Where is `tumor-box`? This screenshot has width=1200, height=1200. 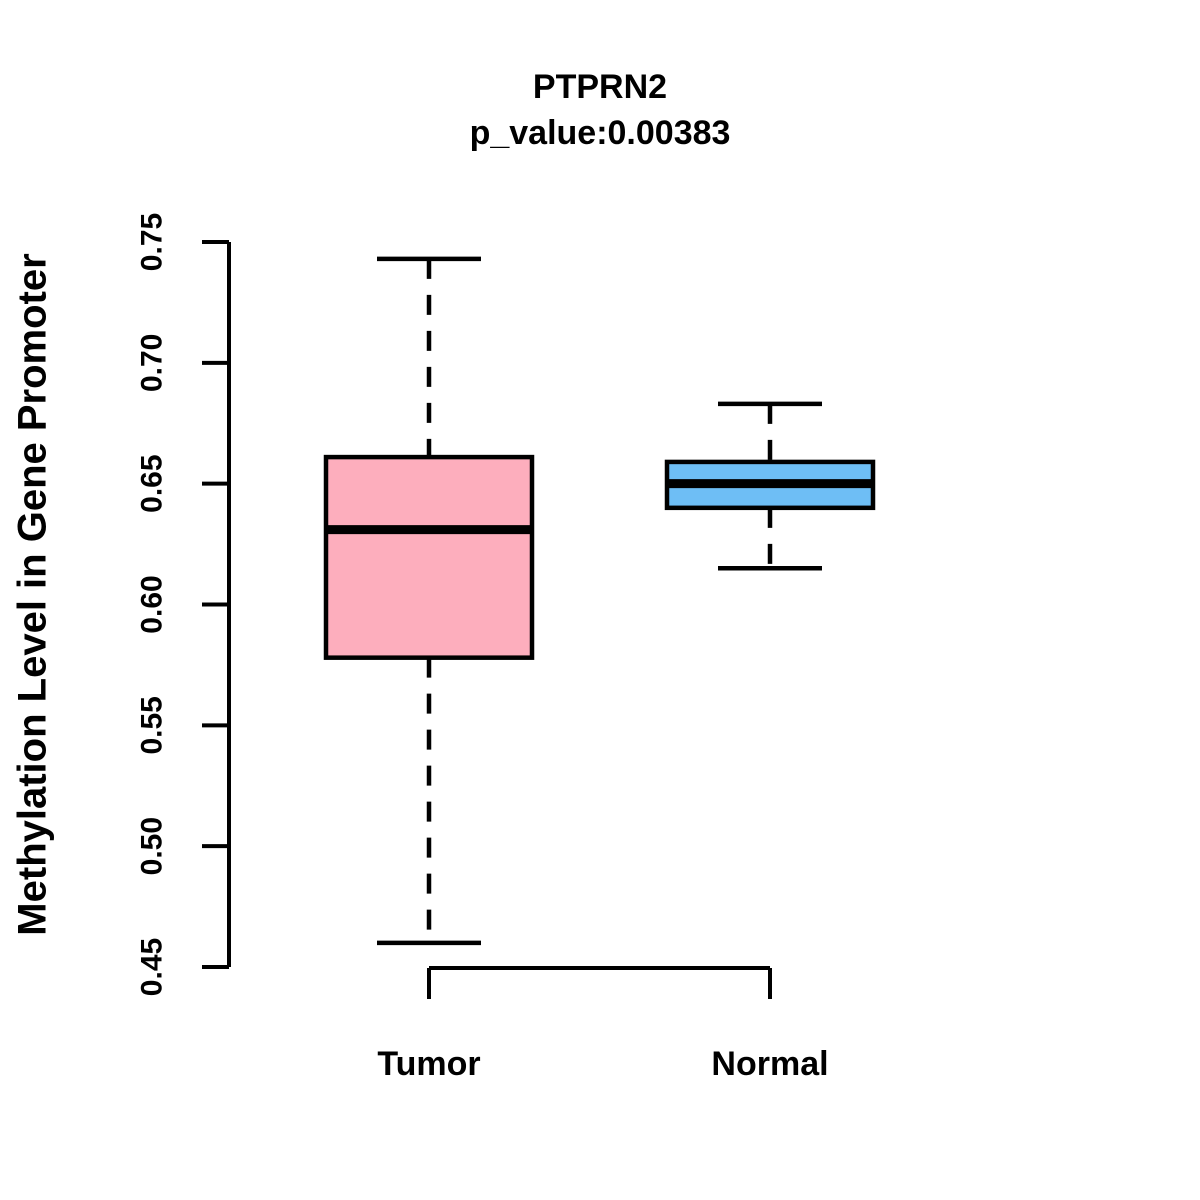
tumor-box is located at coordinates (429, 557).